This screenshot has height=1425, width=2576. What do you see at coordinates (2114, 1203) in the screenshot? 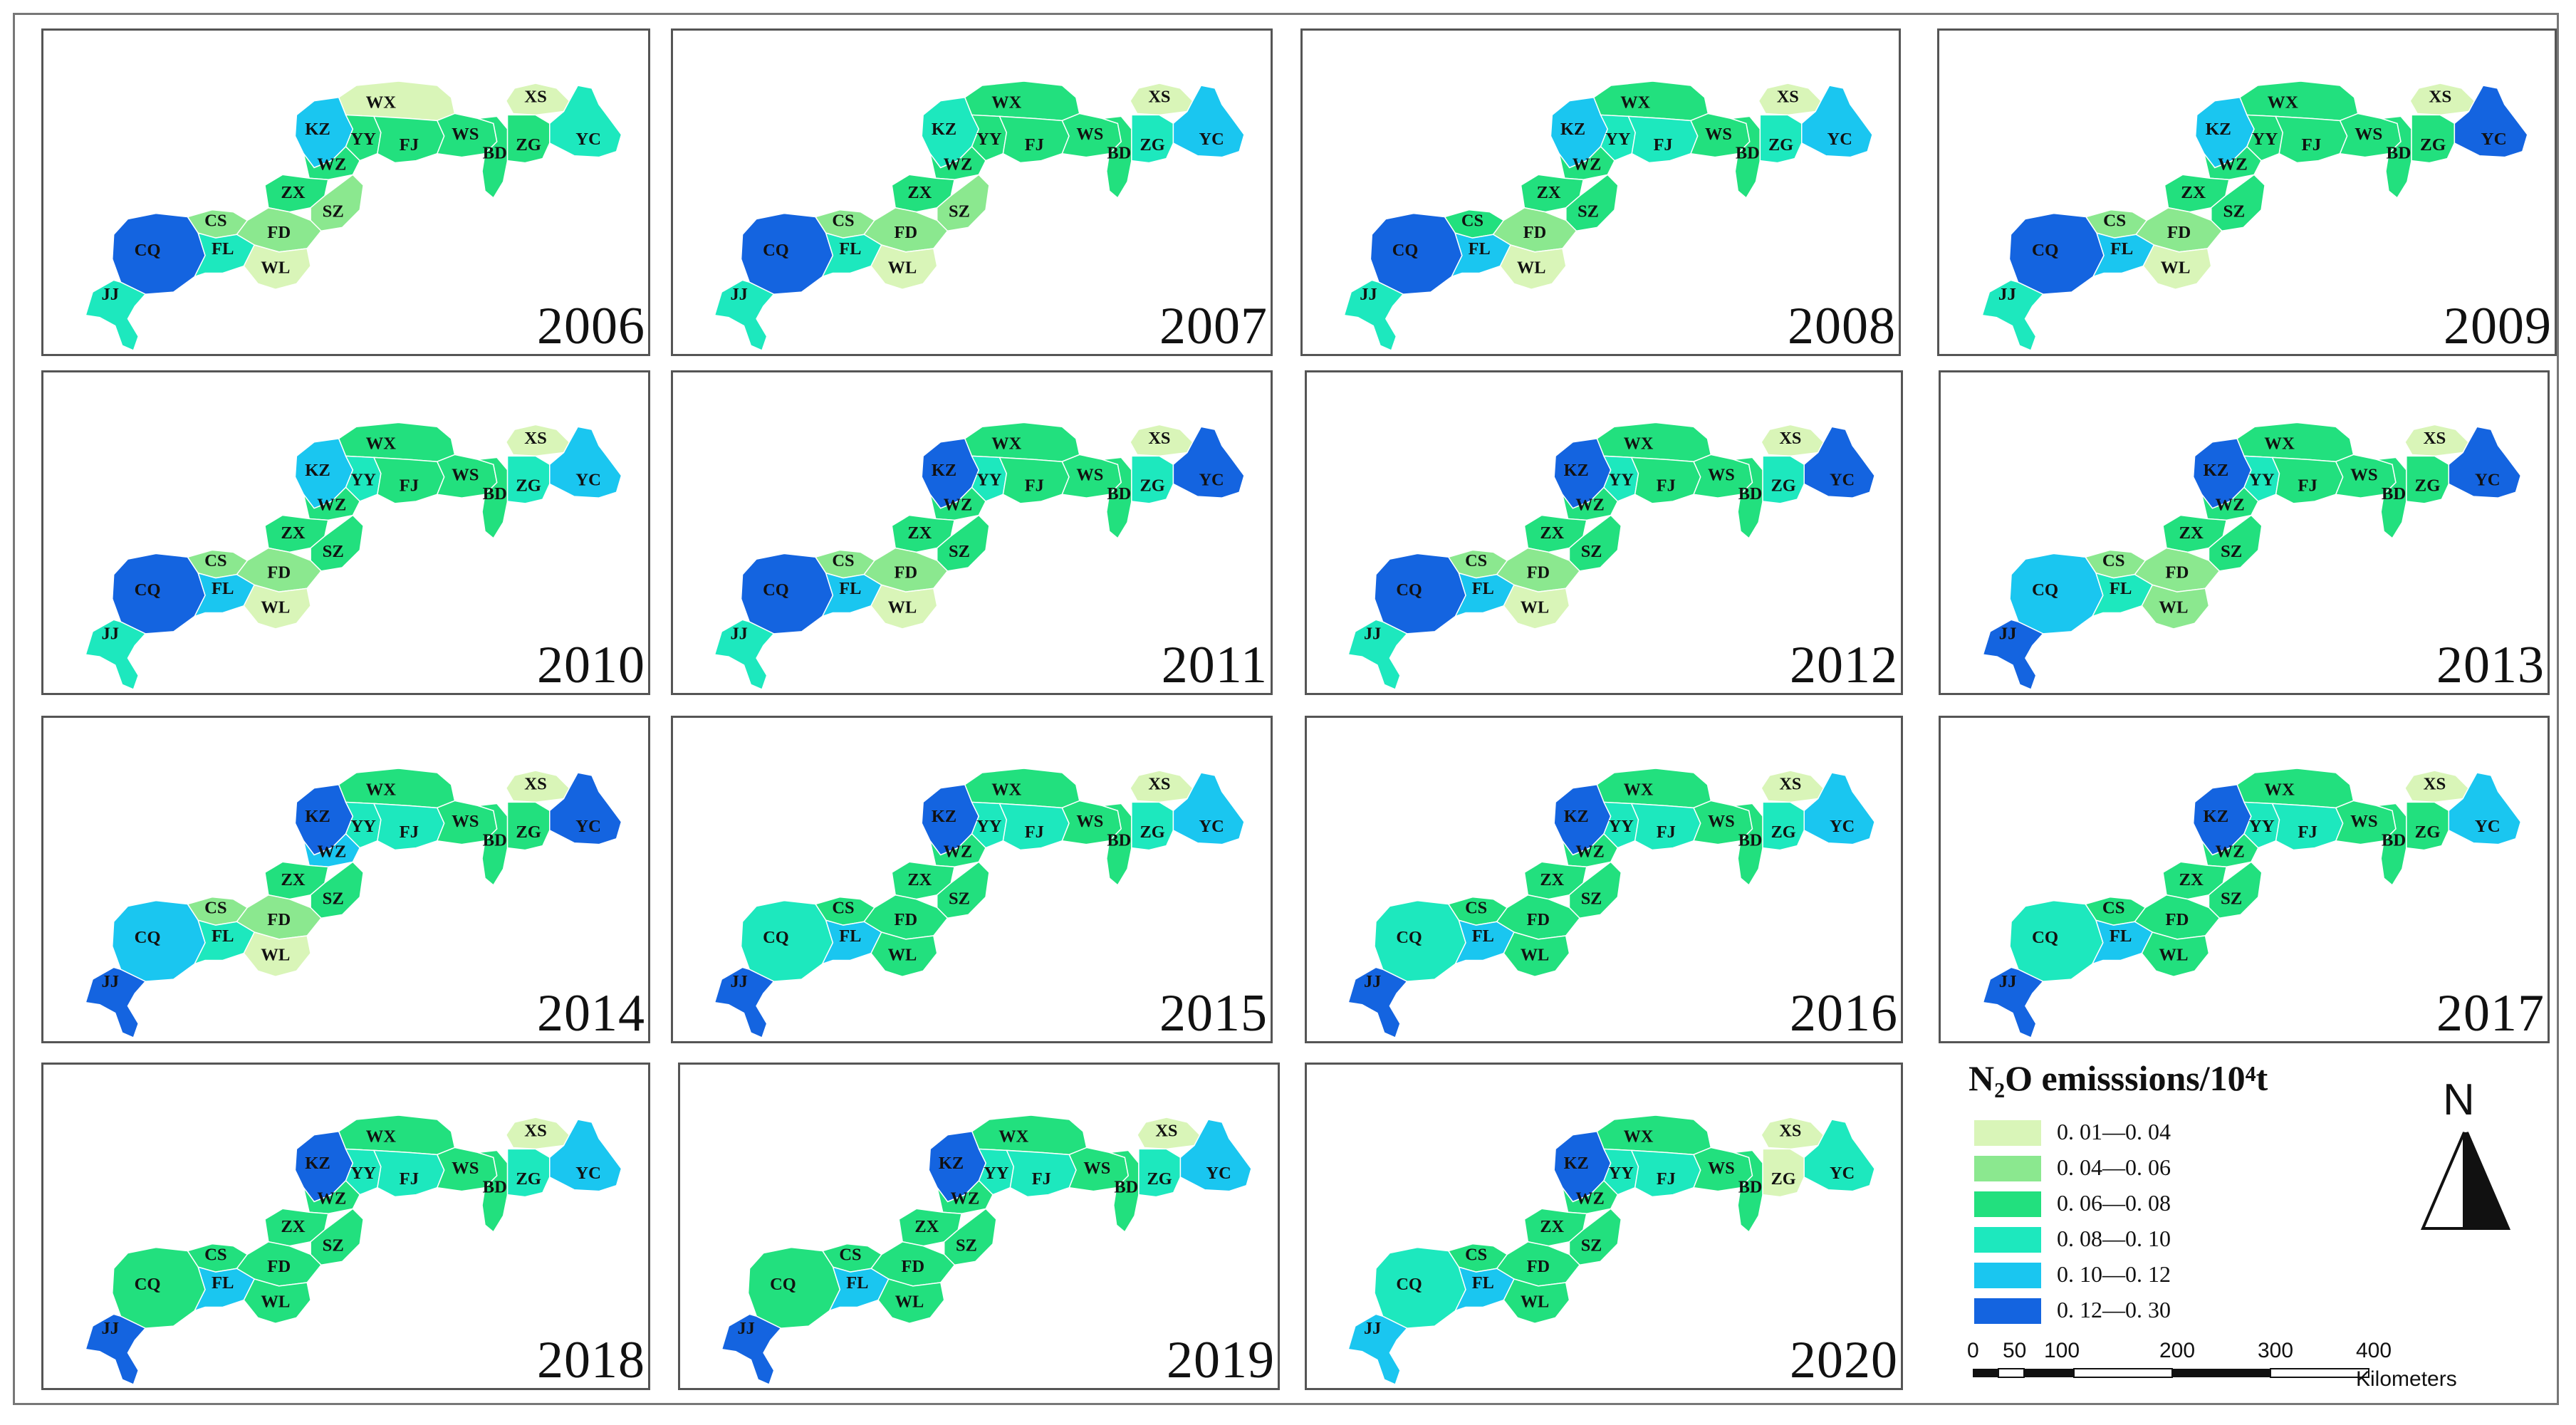
I see `legend-label: 0. 06—0. 08` at bounding box center [2114, 1203].